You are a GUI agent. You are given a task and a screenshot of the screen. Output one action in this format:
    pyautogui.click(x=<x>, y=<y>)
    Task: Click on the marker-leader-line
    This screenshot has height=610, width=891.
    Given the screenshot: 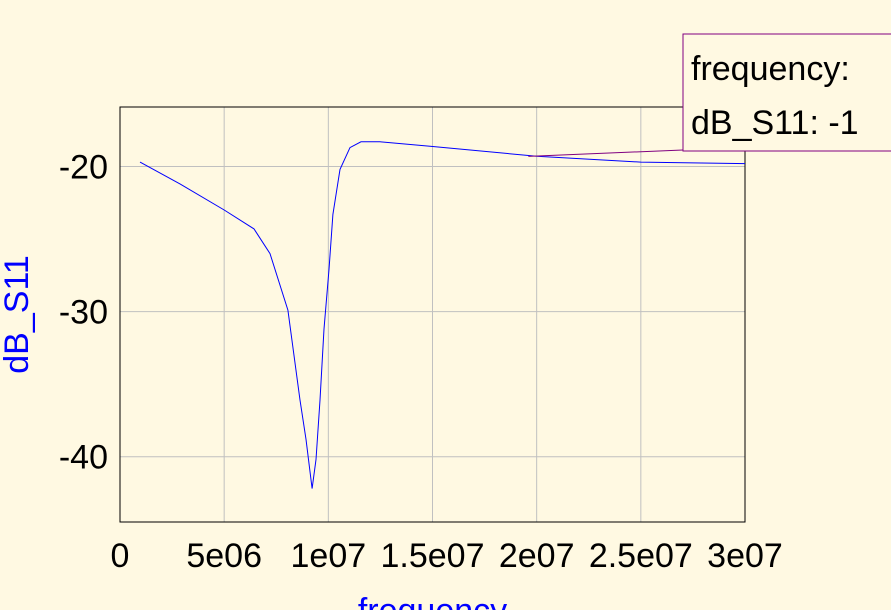 What is the action you would take?
    pyautogui.click(x=606, y=153)
    